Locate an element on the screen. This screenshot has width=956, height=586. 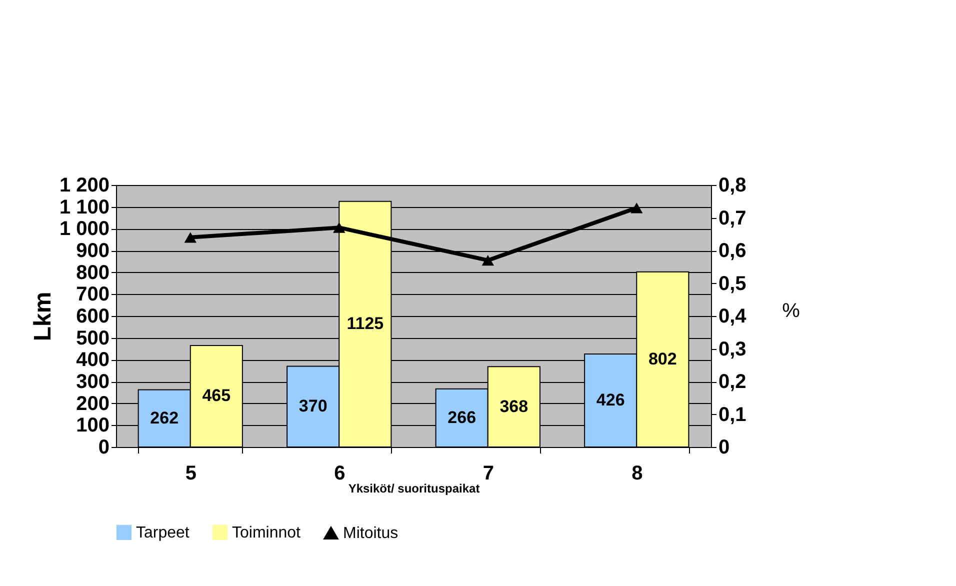
y-tick-label: 1 100 is located at coordinates (84, 207).